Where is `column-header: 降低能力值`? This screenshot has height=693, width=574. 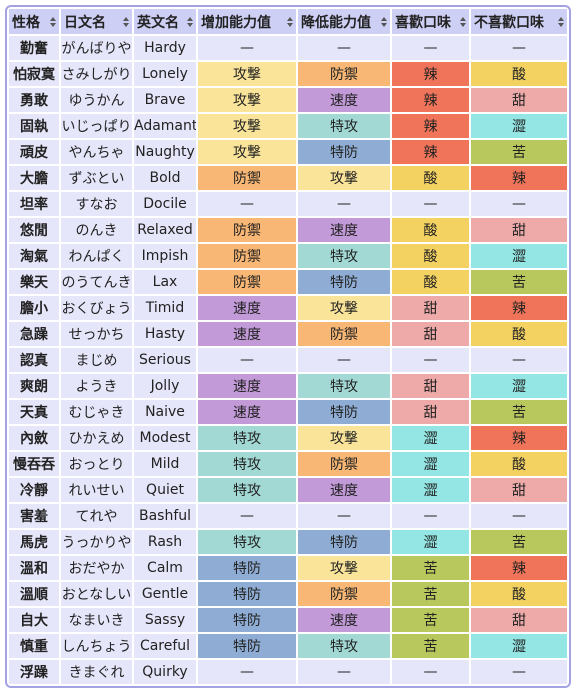
column-header: 降低能力值 is located at coordinates (344, 21).